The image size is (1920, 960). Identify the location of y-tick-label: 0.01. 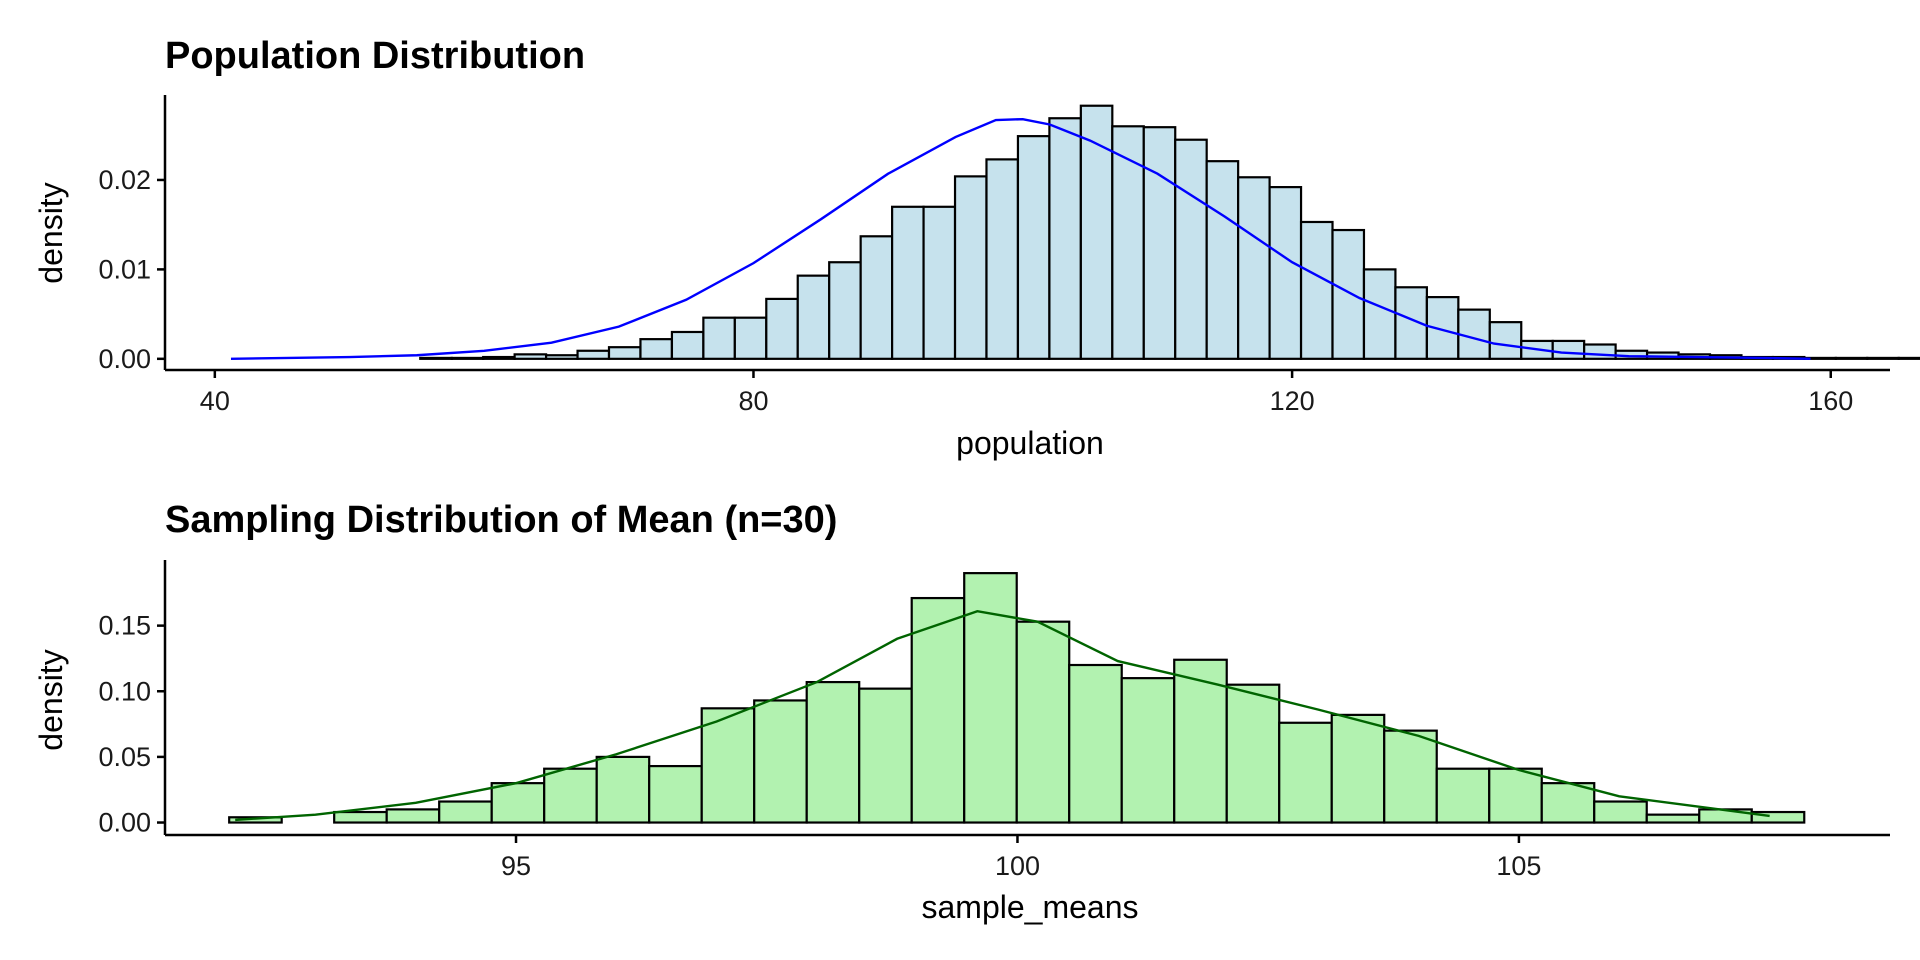
(124, 269).